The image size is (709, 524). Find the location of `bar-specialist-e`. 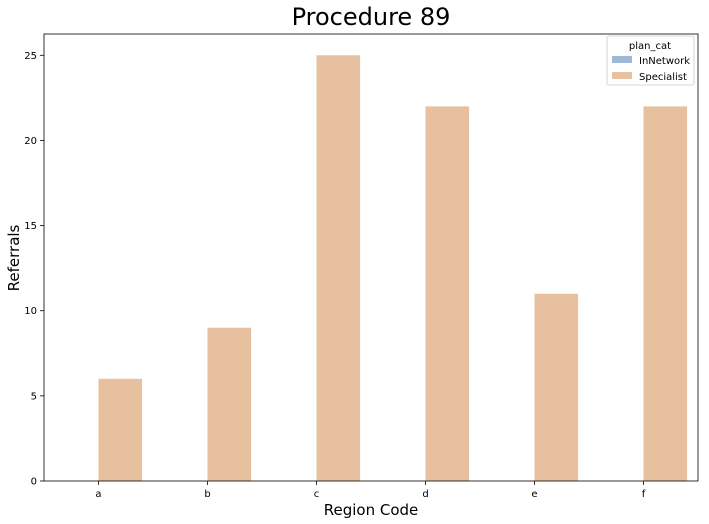

bar-specialist-e is located at coordinates (556, 387).